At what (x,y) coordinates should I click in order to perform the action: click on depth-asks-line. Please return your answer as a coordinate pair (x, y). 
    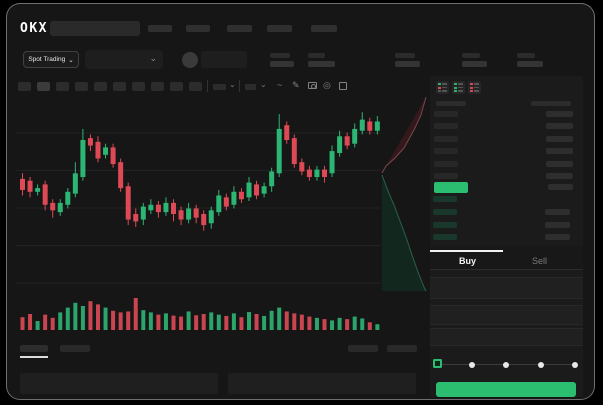
    Looking at the image, I should click on (404, 135).